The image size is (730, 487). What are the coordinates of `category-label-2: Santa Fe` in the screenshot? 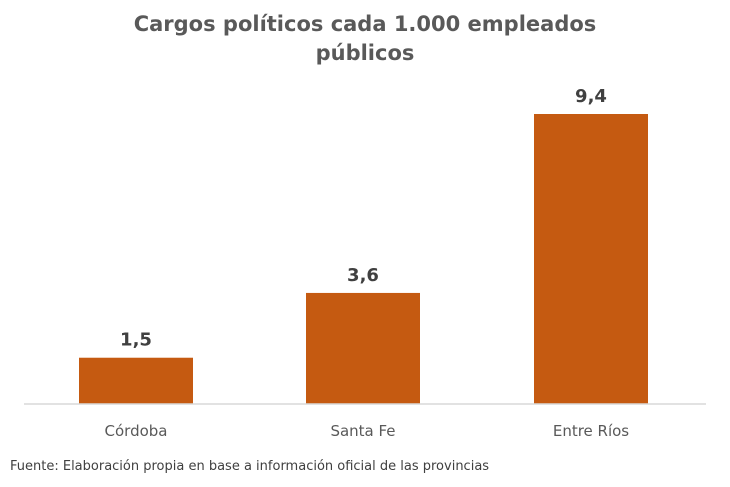 It's located at (362, 431).